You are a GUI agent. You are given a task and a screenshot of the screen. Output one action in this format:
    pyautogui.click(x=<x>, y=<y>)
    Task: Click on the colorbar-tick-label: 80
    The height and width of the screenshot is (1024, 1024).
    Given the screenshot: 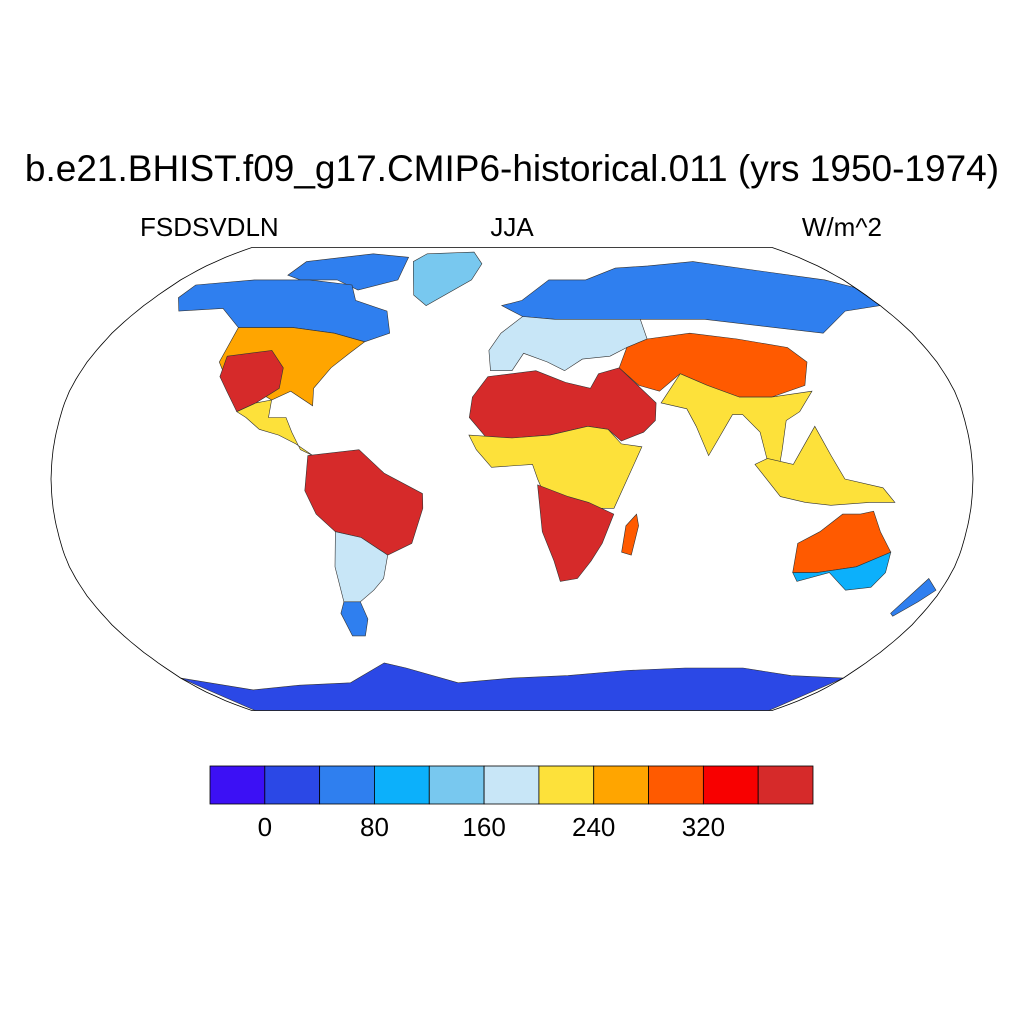 What is the action you would take?
    pyautogui.click(x=374, y=827)
    